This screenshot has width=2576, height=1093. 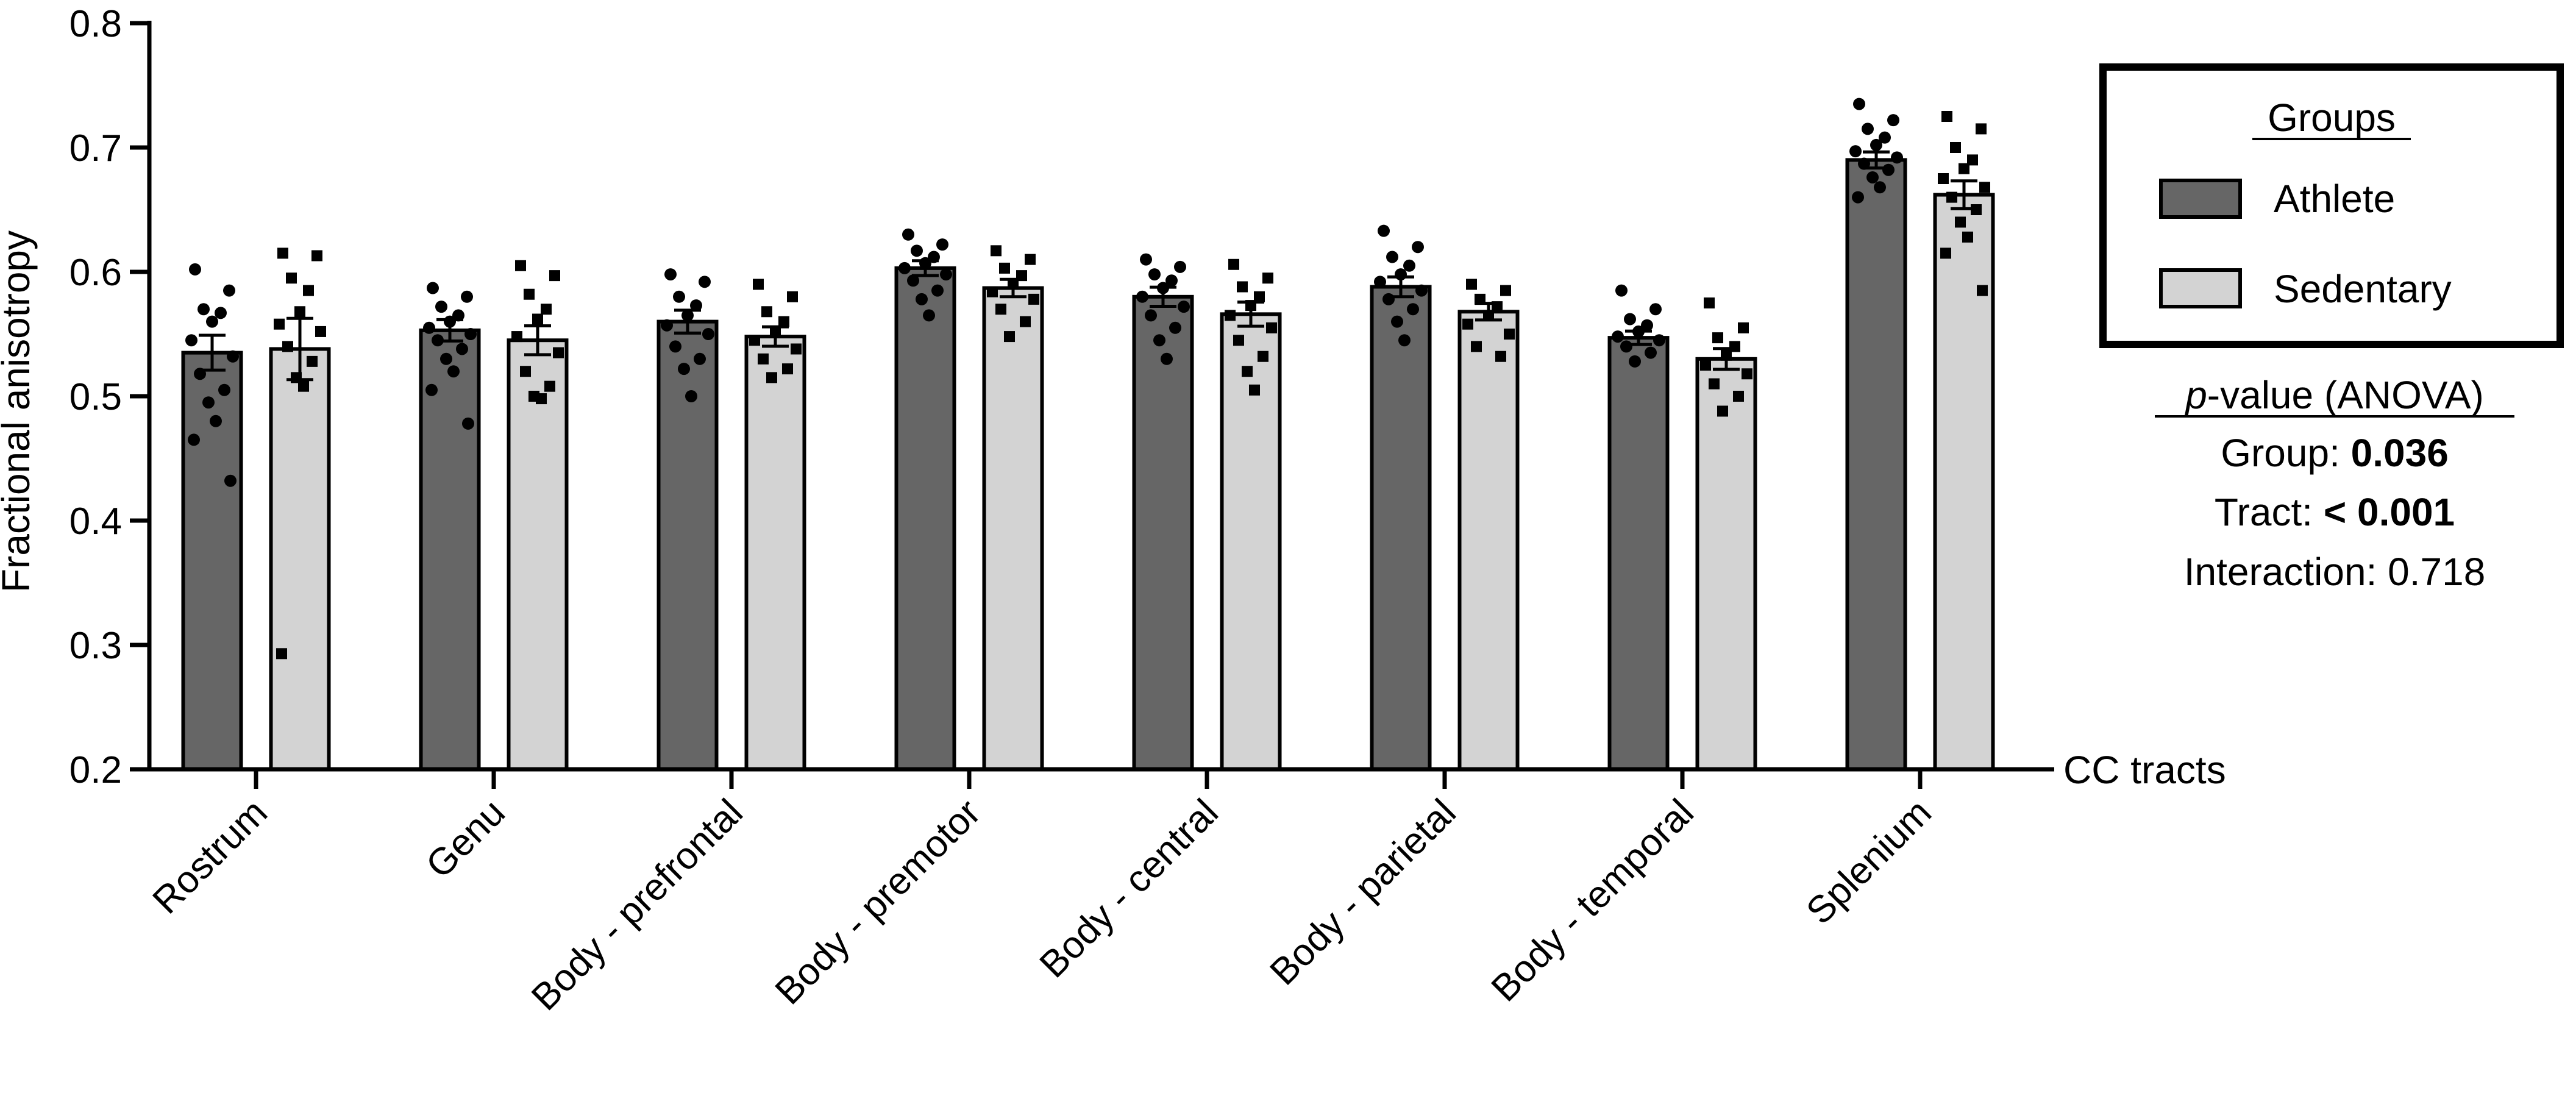 What do you see at coordinates (2200, 199) in the screenshot?
I see `legend-swatch-athlete` at bounding box center [2200, 199].